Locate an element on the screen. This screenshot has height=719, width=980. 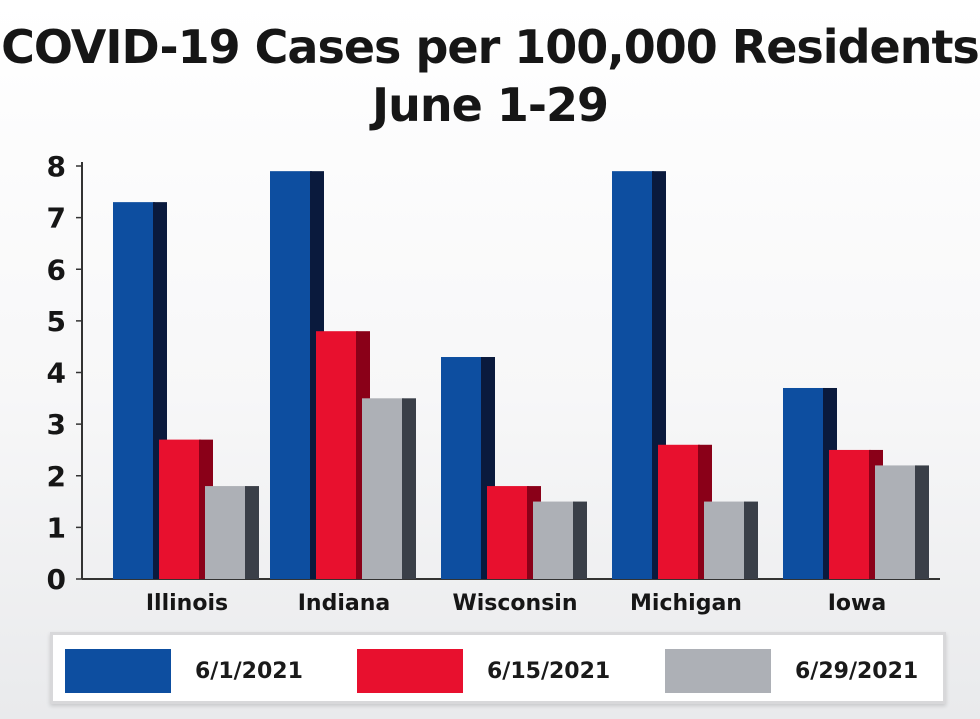
legend-label: 6/15/2021 is located at coordinates (549, 671).